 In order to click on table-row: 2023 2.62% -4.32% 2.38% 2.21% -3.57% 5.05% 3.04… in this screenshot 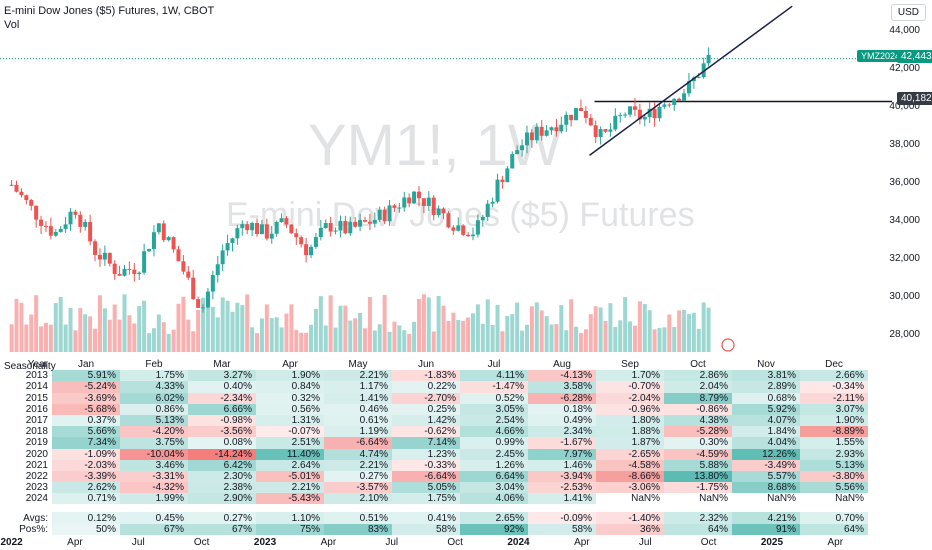, I will do `click(434, 488)`.